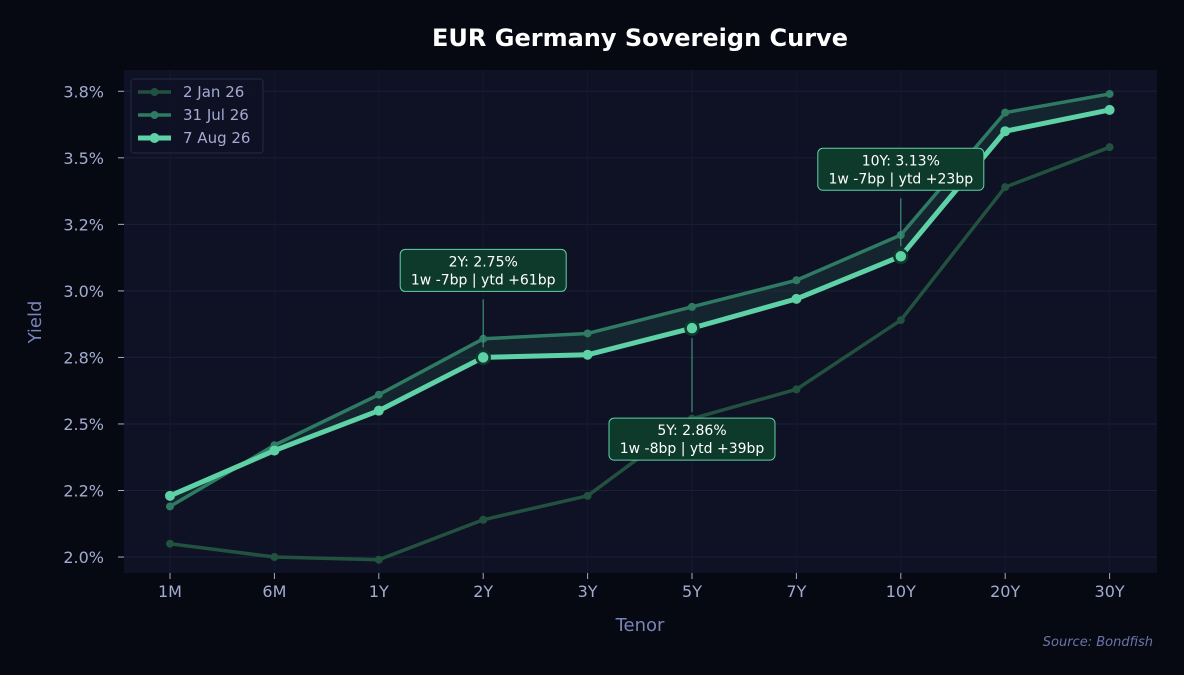 The image size is (1184, 675). What do you see at coordinates (901, 179) in the screenshot?
I see `annotation-line2: 1w -7bp | ytd +23bp` at bounding box center [901, 179].